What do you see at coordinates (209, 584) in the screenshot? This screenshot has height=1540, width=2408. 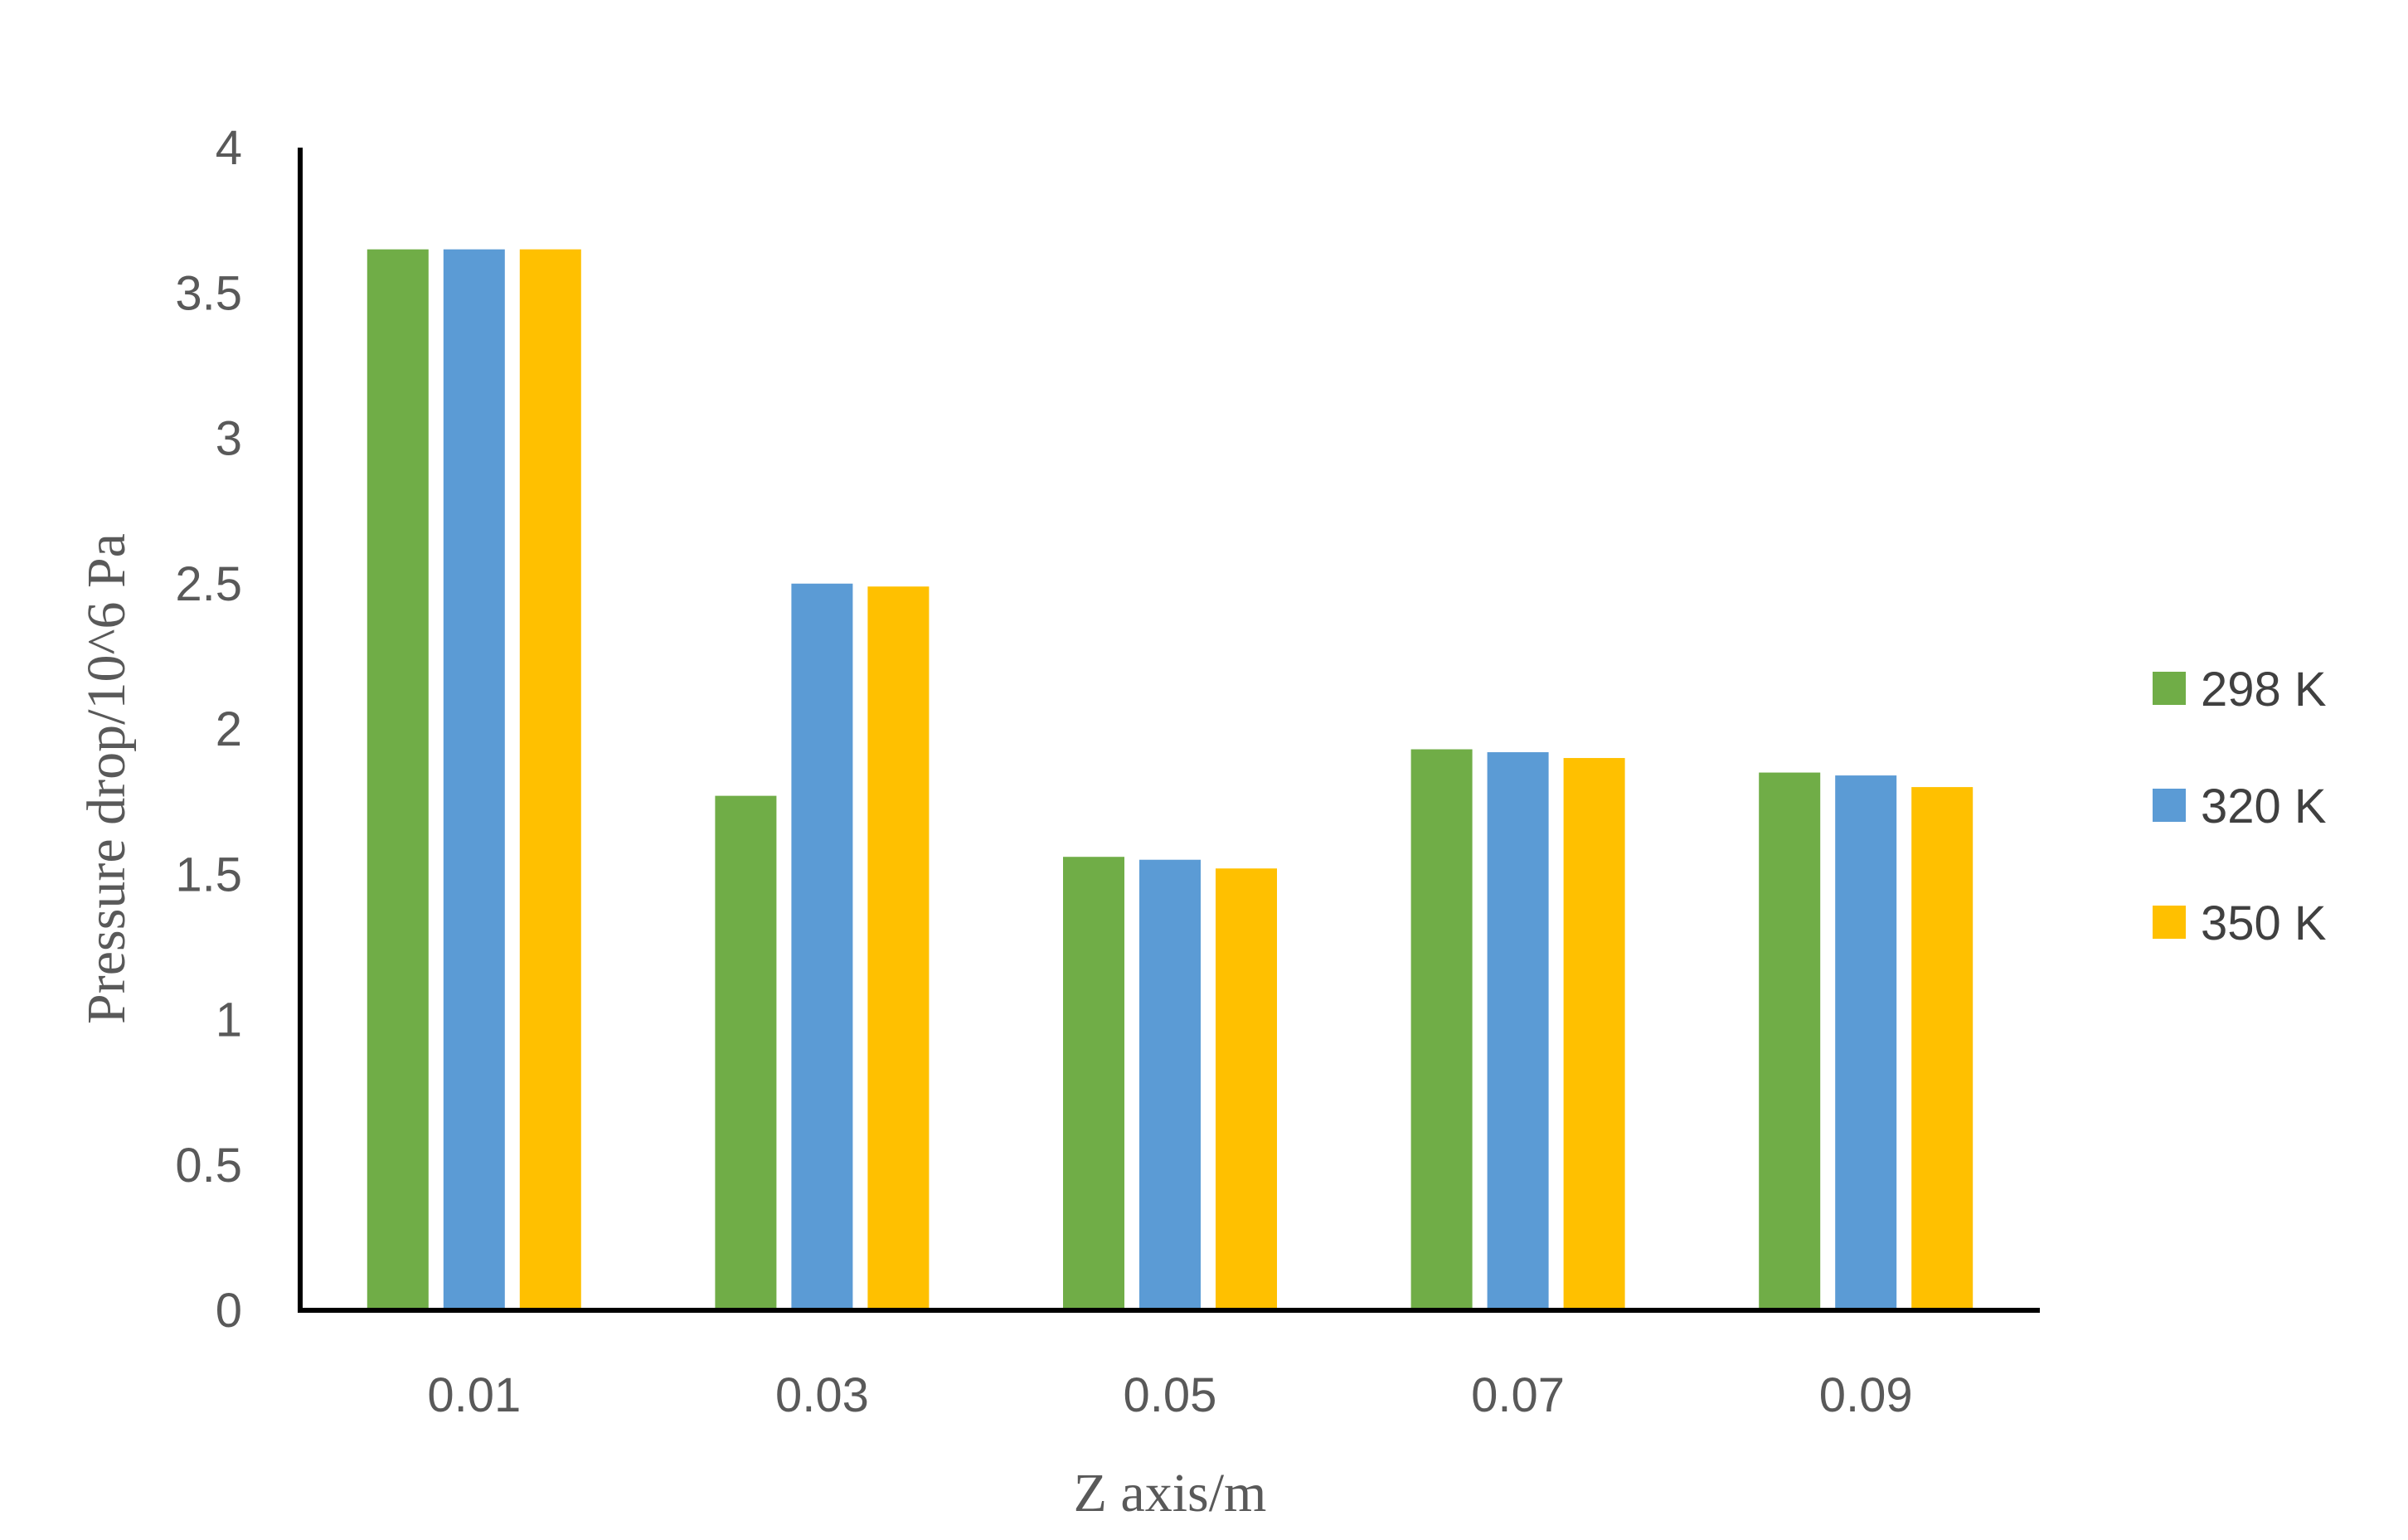 I see `y-tick-label: 2.5` at bounding box center [209, 584].